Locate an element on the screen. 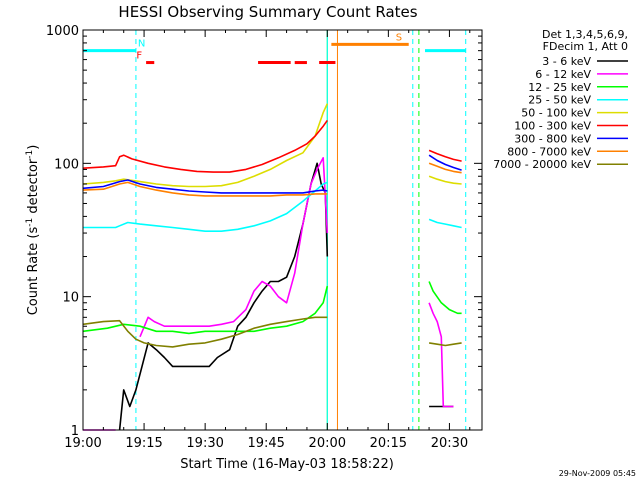  y-tick-label: 1000 is located at coordinates (62, 31).